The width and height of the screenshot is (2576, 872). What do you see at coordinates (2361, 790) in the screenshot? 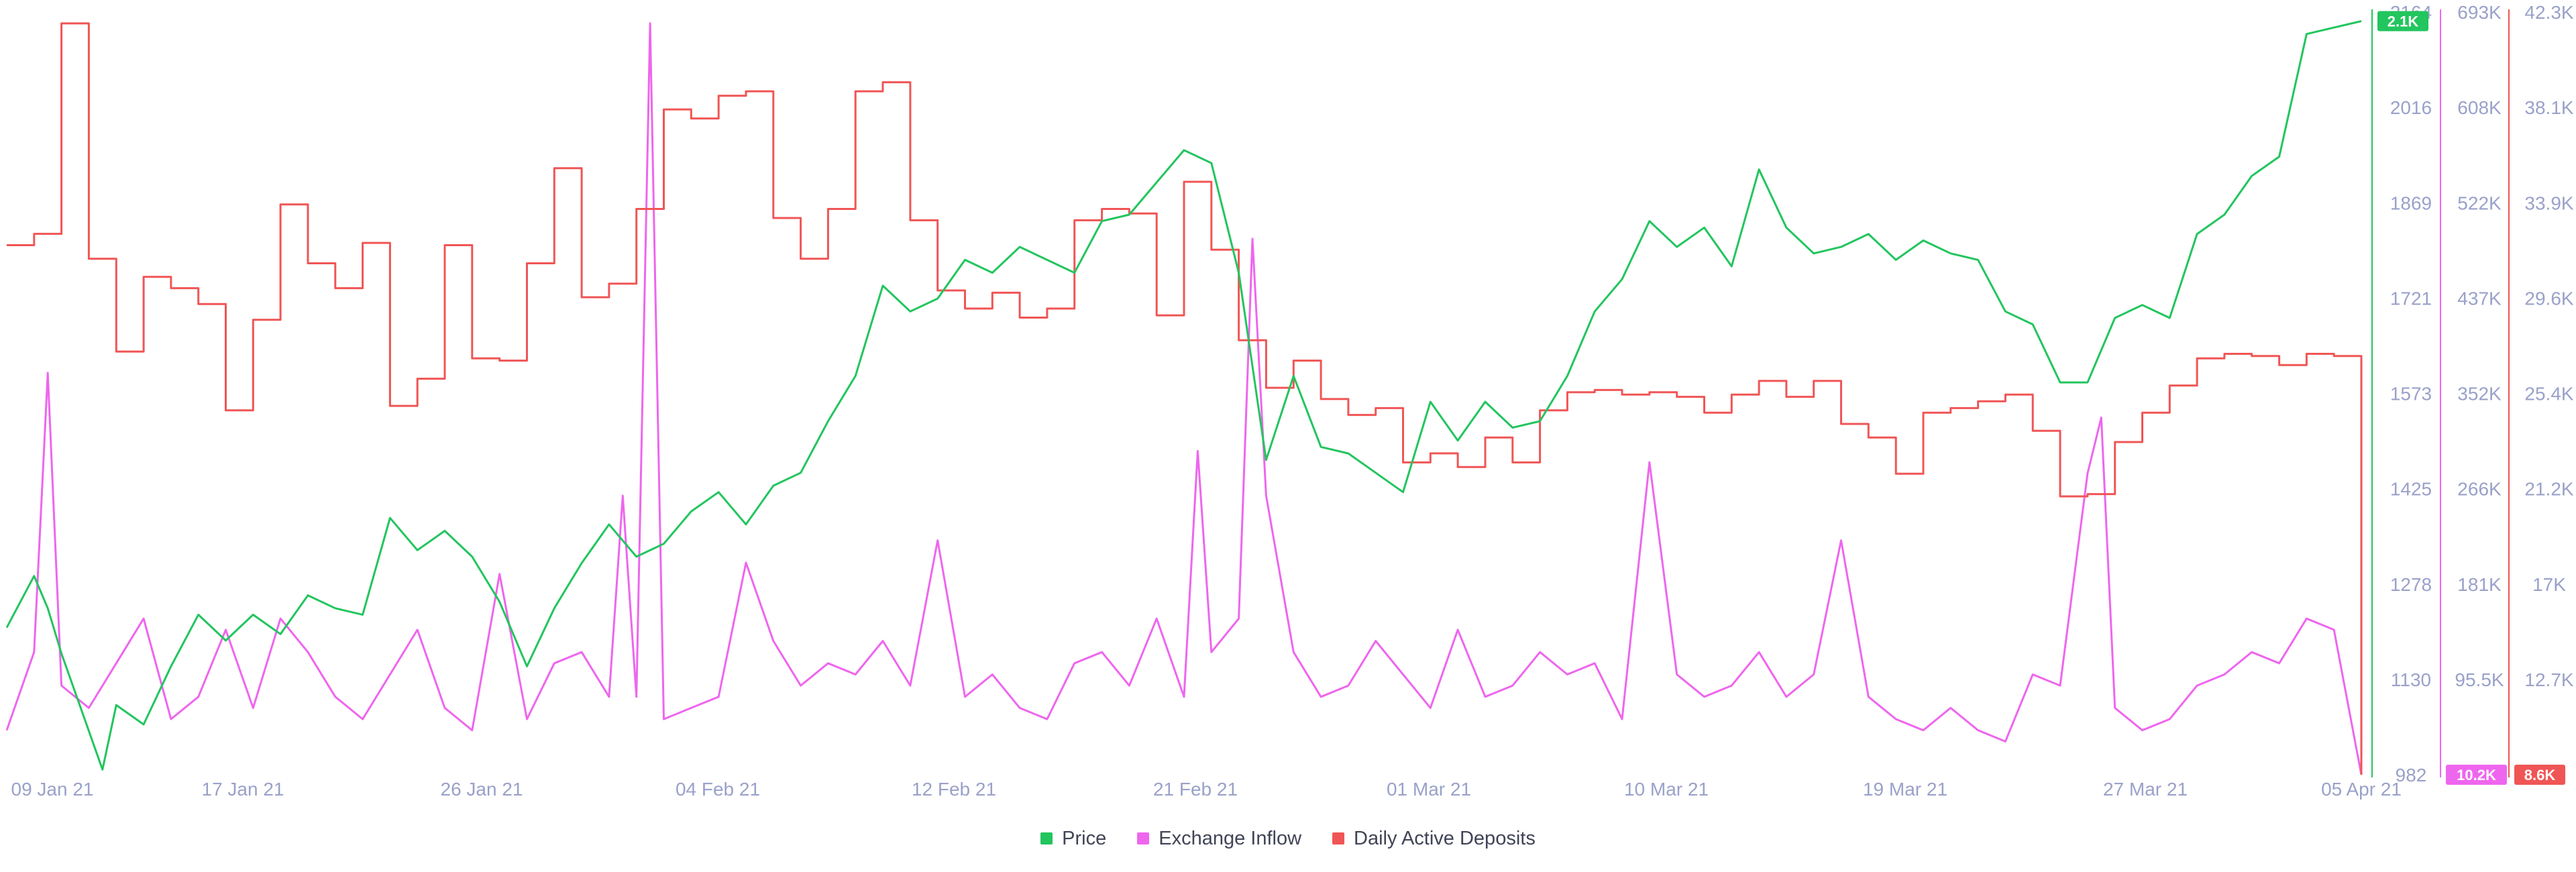
I see `x-tick-label: 05 Apr 21` at bounding box center [2361, 790].